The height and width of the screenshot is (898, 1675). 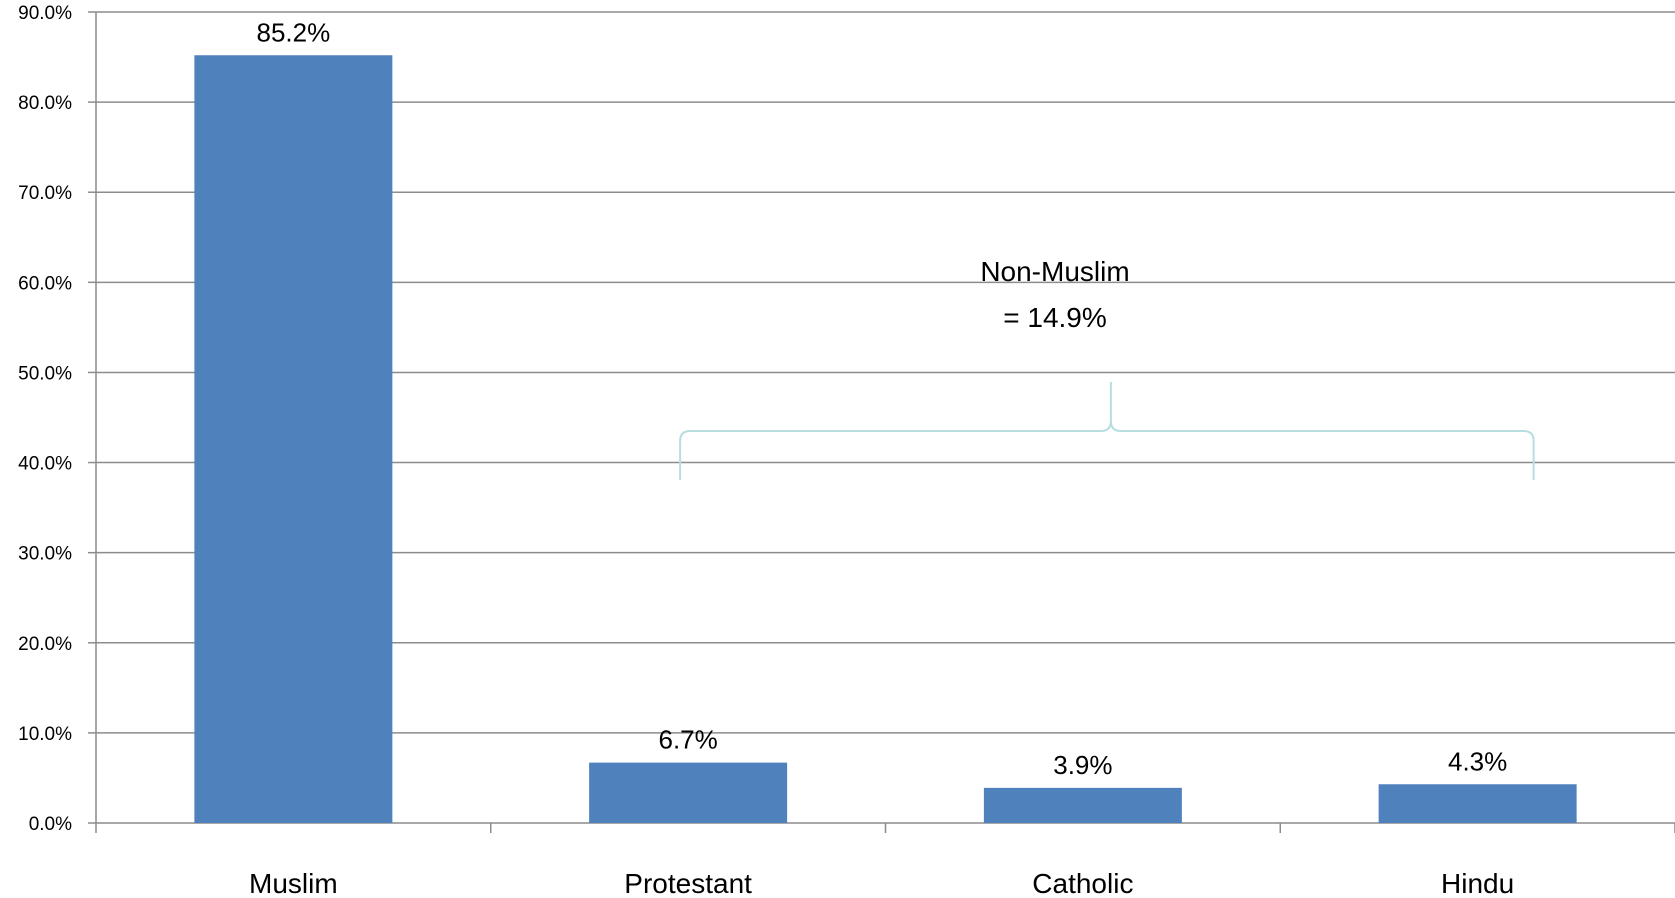 I want to click on y-tick-label: 70.0%, so click(x=45, y=193).